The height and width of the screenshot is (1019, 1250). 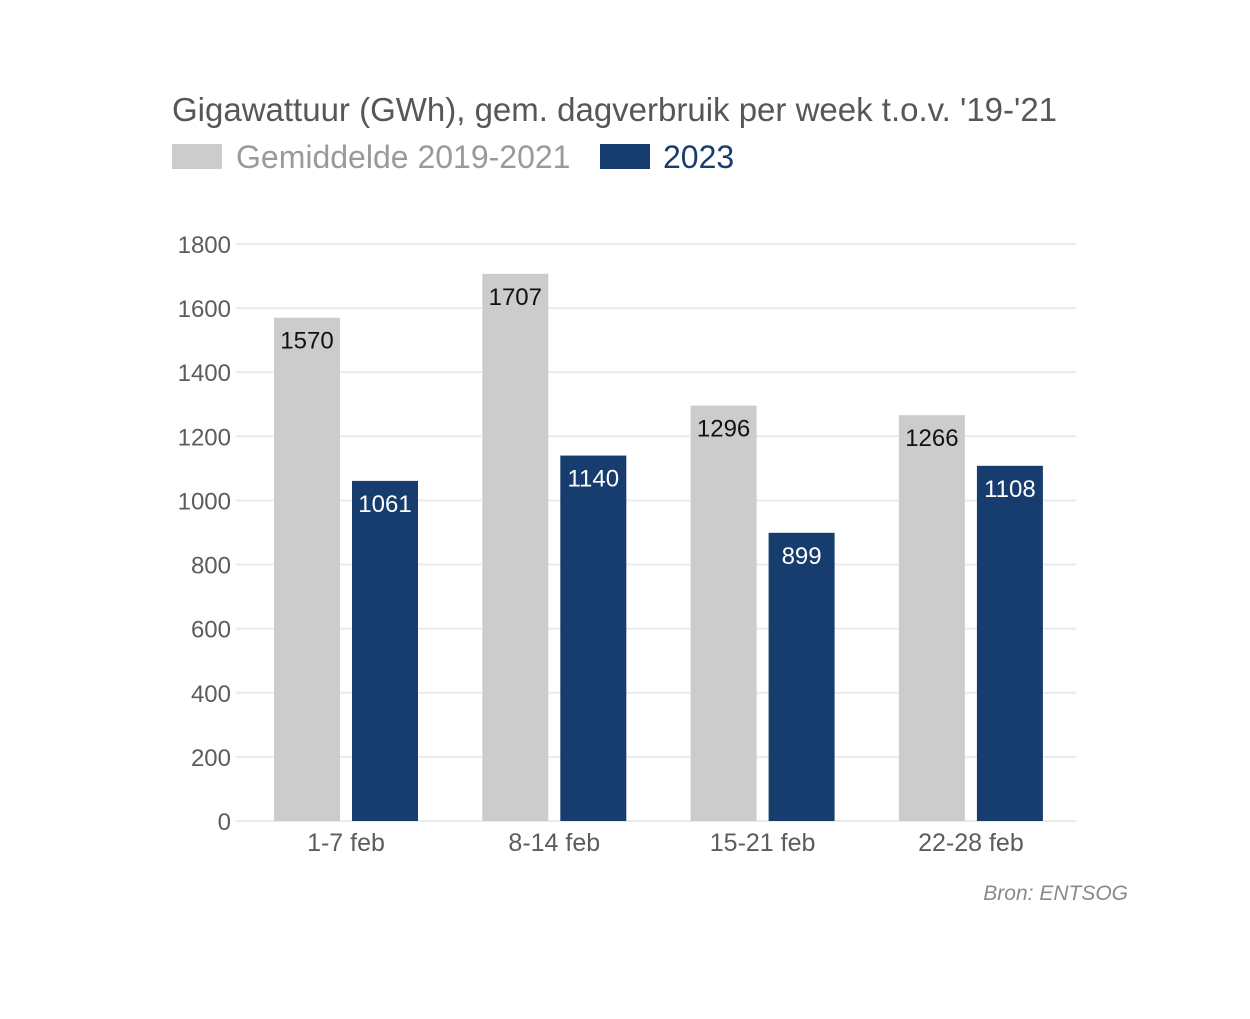 I want to click on data-label-2023: 1061, so click(x=384, y=504).